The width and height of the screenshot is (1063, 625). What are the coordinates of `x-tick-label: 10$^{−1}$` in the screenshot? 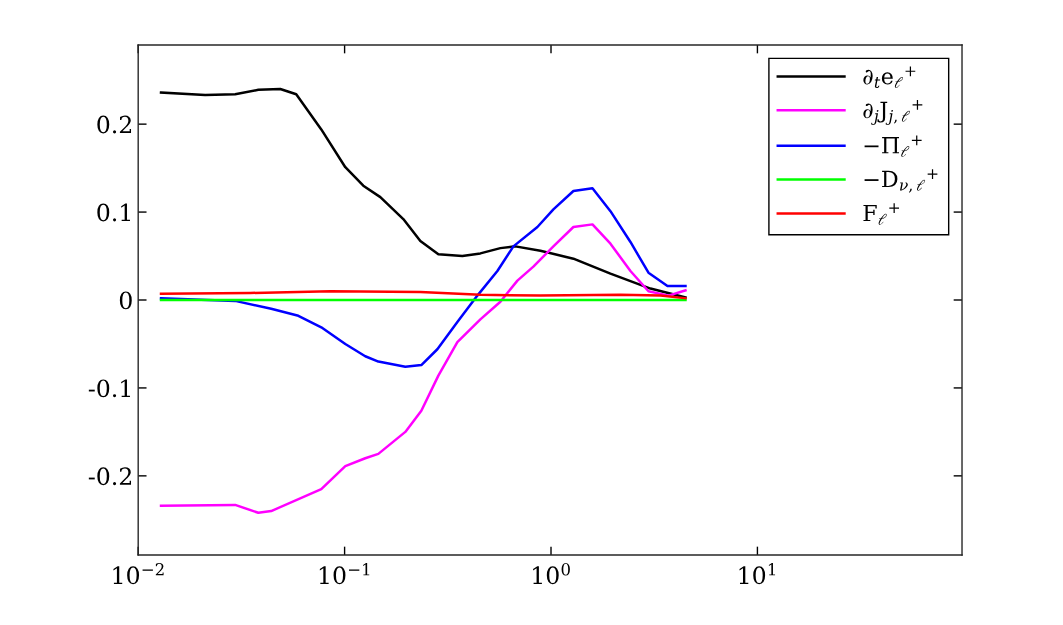 It's located at (344, 574).